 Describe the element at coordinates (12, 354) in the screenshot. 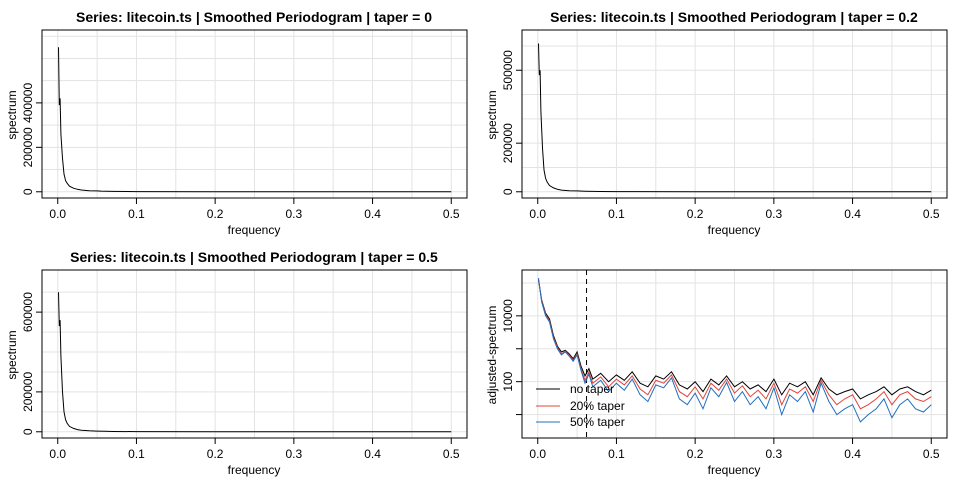

I see `panel-3-ylabel: spectrum` at that location.